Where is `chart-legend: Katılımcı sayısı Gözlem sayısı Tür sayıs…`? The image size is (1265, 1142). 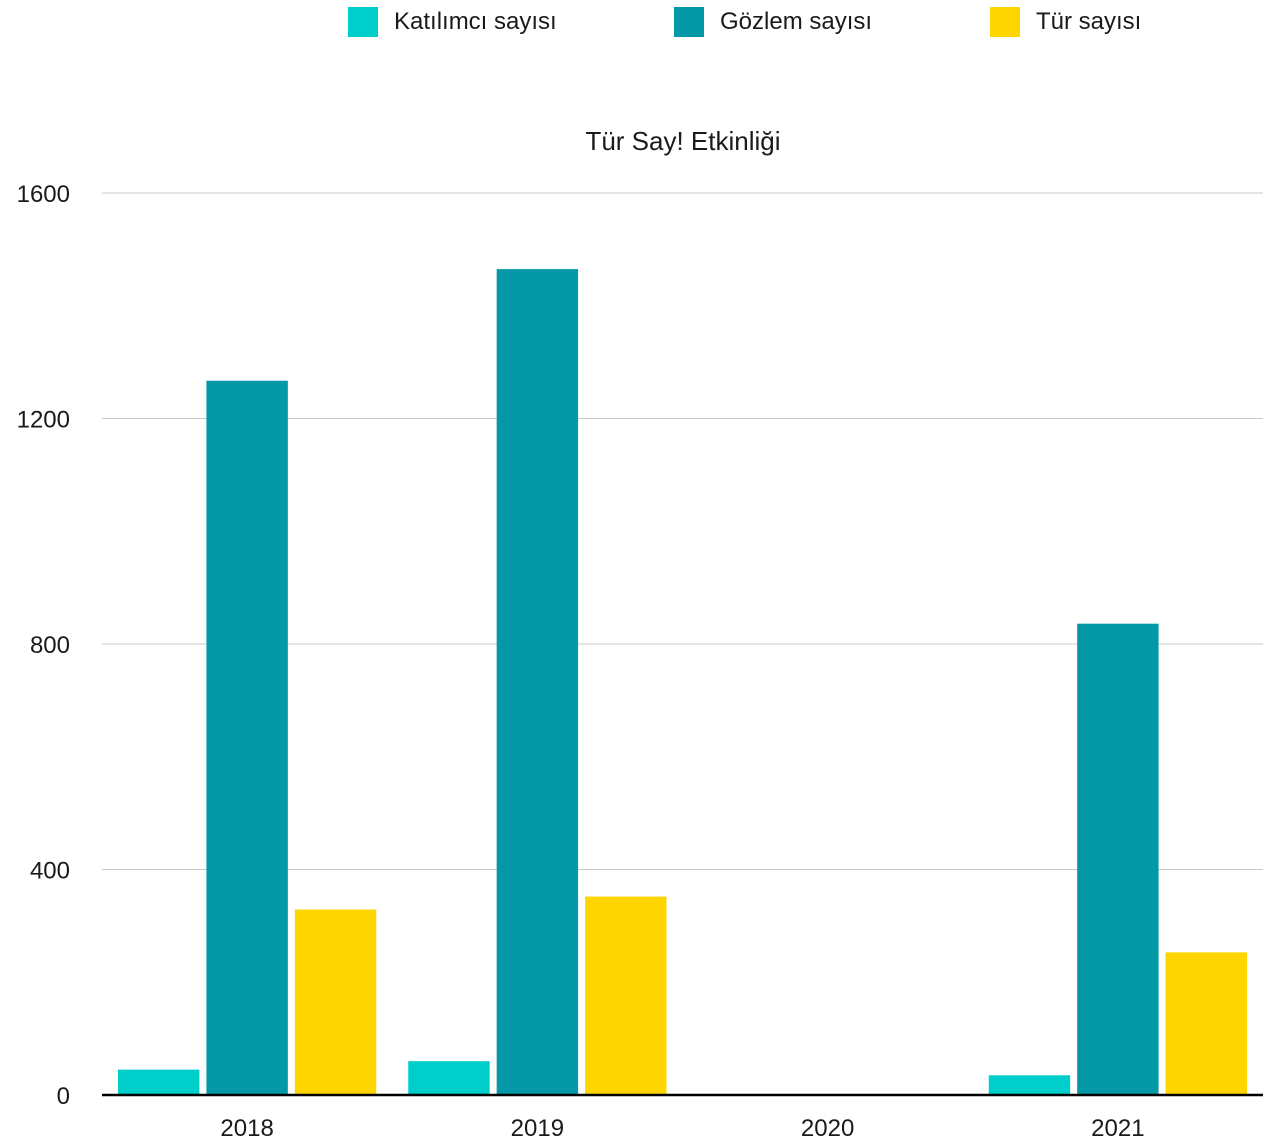 chart-legend: Katılımcı sayısı Gözlem sayısı Tür sayıs… is located at coordinates (632, 22).